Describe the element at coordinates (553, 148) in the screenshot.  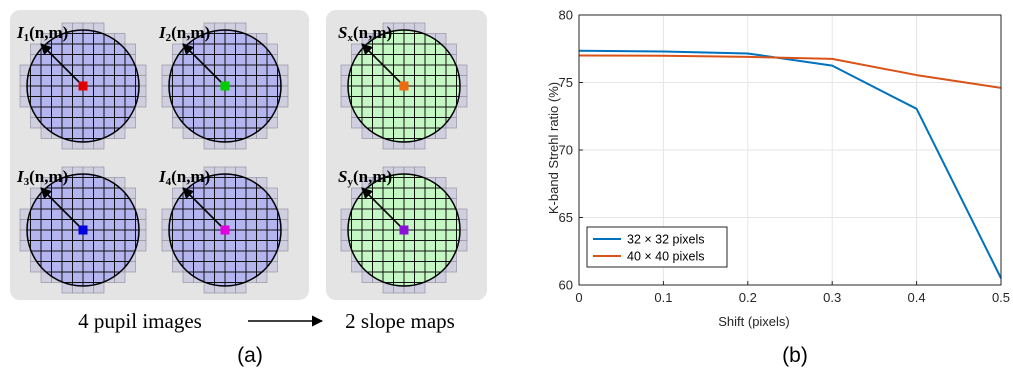
I see `y-axis-label: K-band Strehl ratio (%)` at that location.